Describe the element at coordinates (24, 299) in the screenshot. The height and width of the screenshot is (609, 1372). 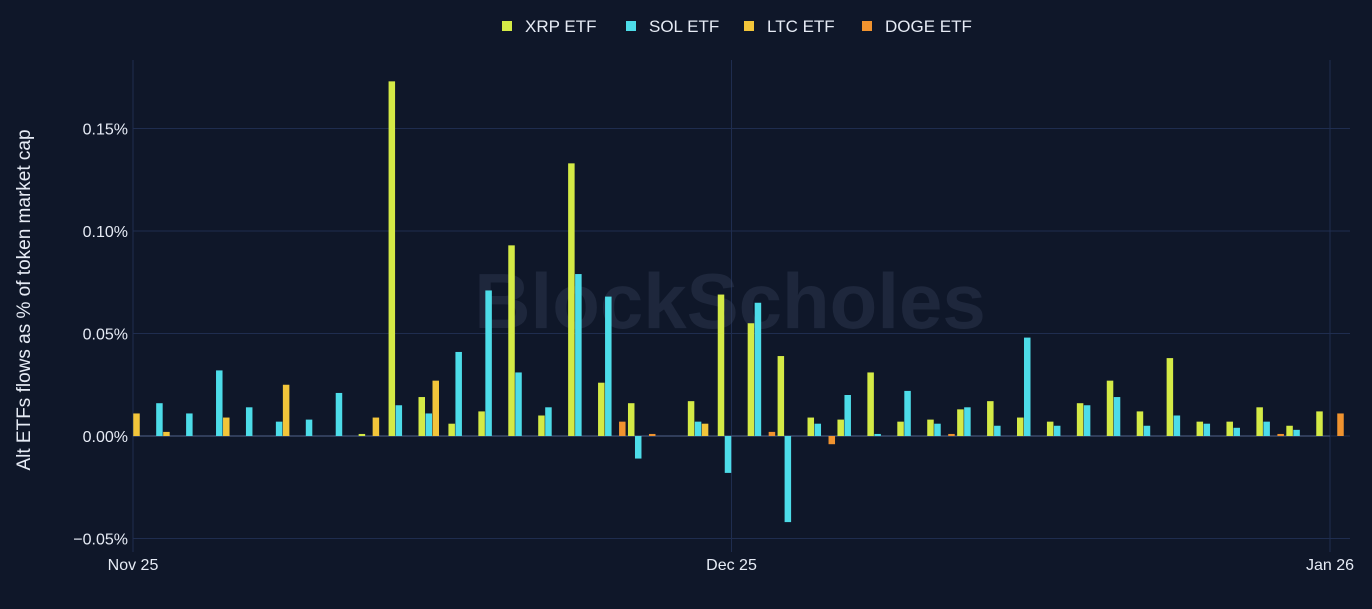
I see `y-axis-label: Alt ETFs flows as % of token market cap` at that location.